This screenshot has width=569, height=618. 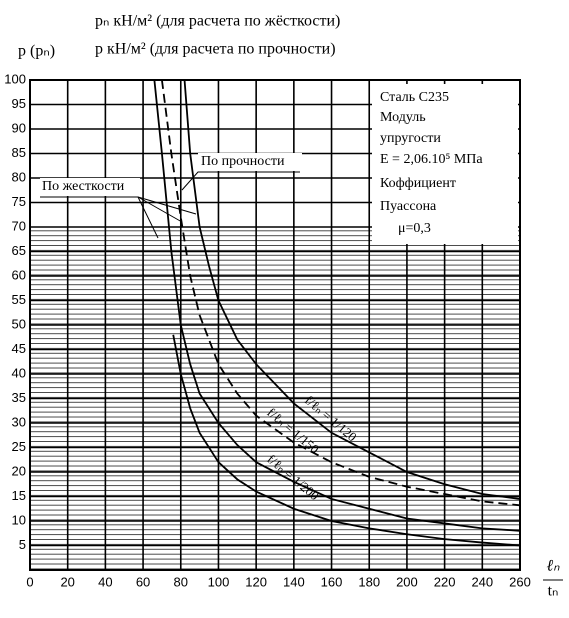 What do you see at coordinates (294, 581) in the screenshot?
I see `x-tick-label: 140` at bounding box center [294, 581].